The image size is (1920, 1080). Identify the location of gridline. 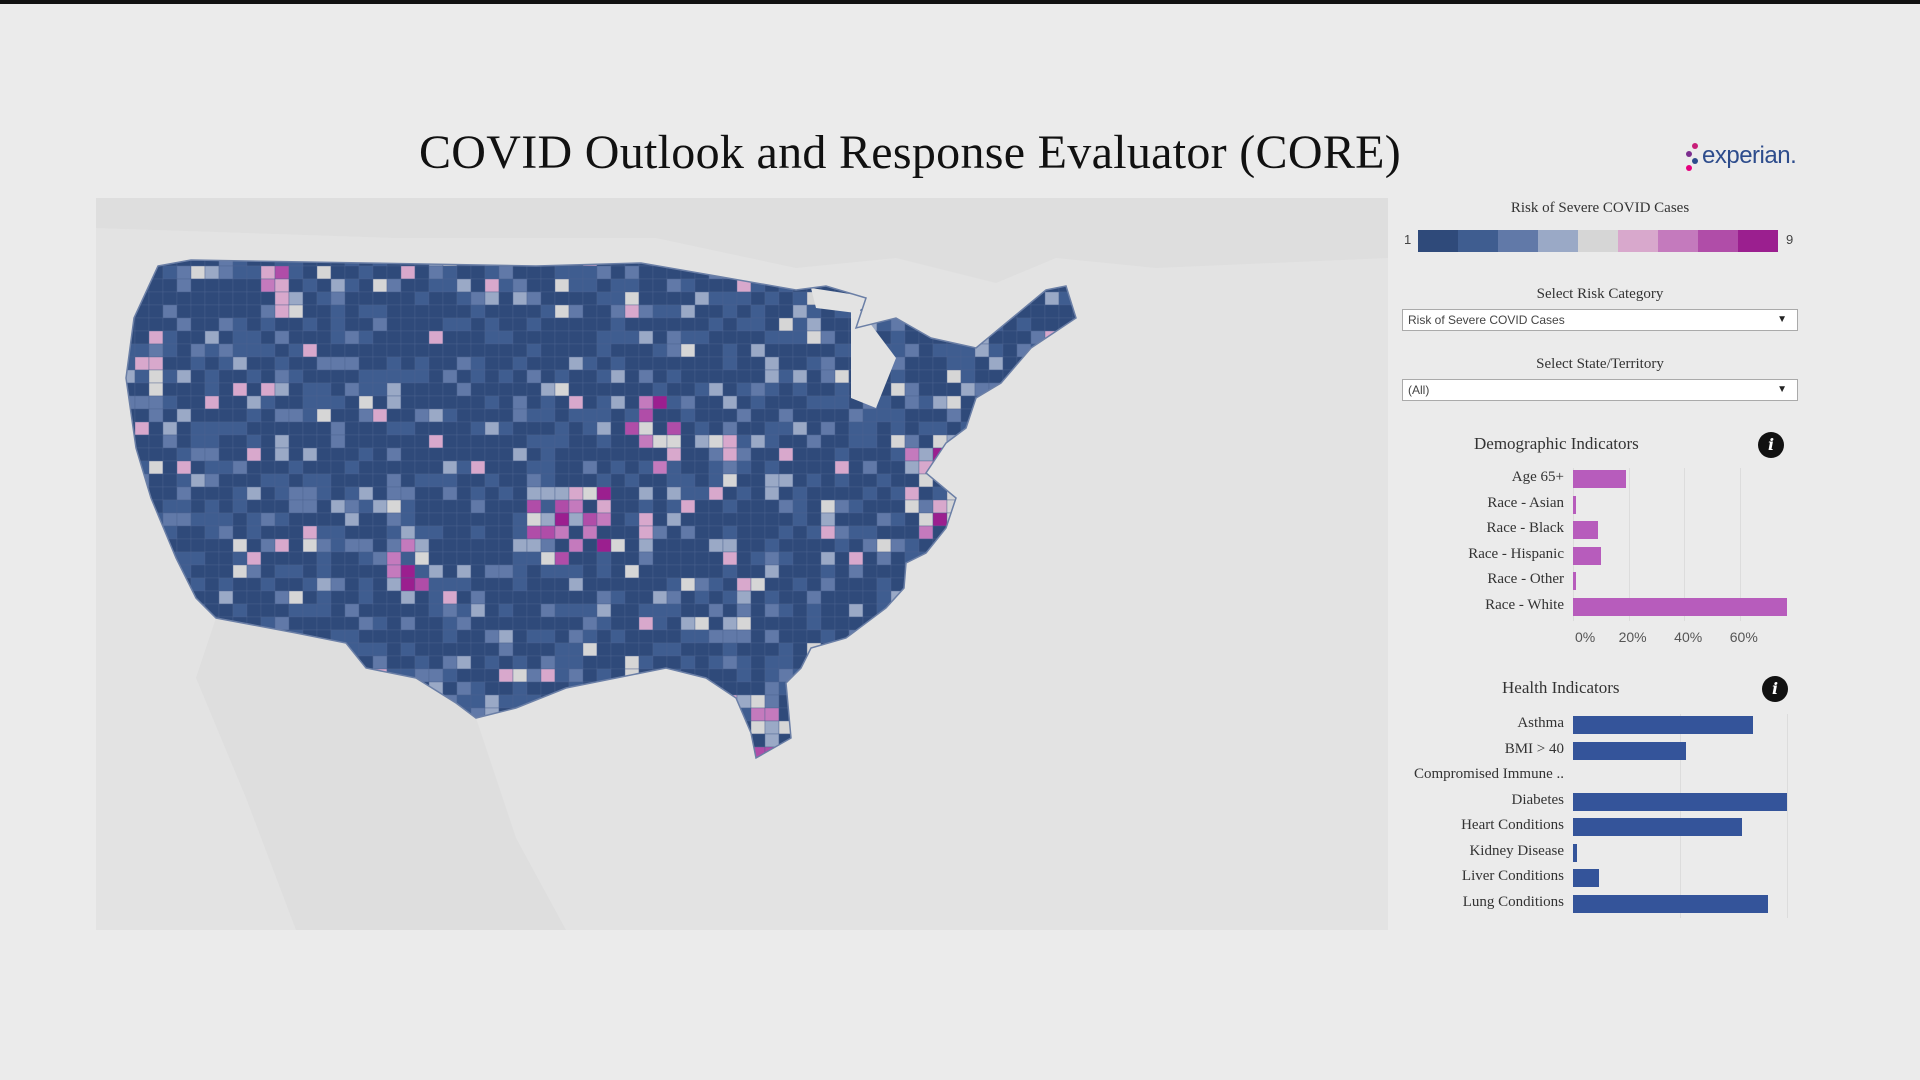
(1573, 544).